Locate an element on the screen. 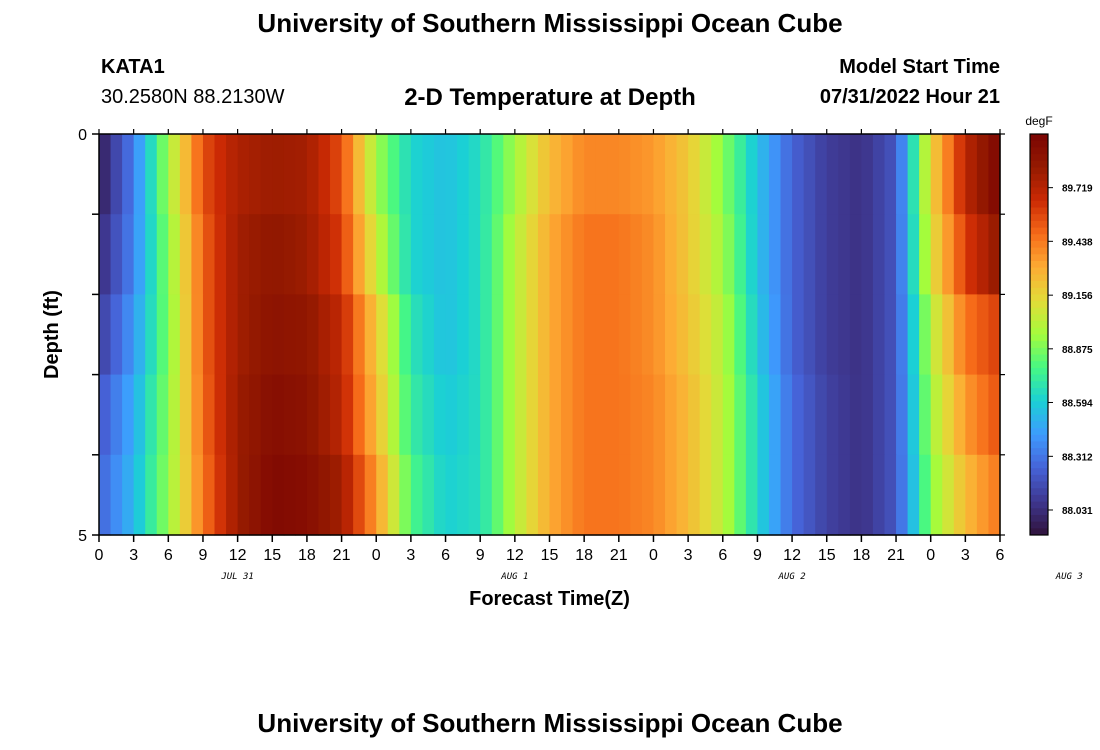 Image resolution: width=1100 pixels, height=750 pixels. x-axis-label: Forecast Time(Z) is located at coordinates (549, 599).